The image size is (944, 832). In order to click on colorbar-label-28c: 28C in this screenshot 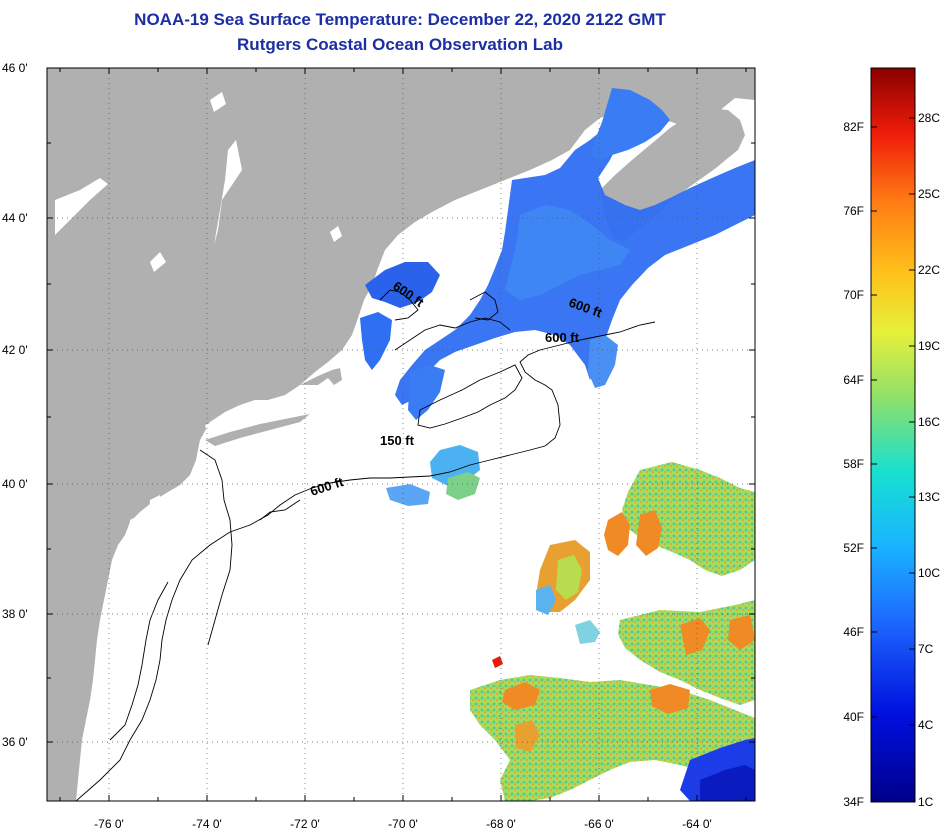, I will do `click(929, 118)`.